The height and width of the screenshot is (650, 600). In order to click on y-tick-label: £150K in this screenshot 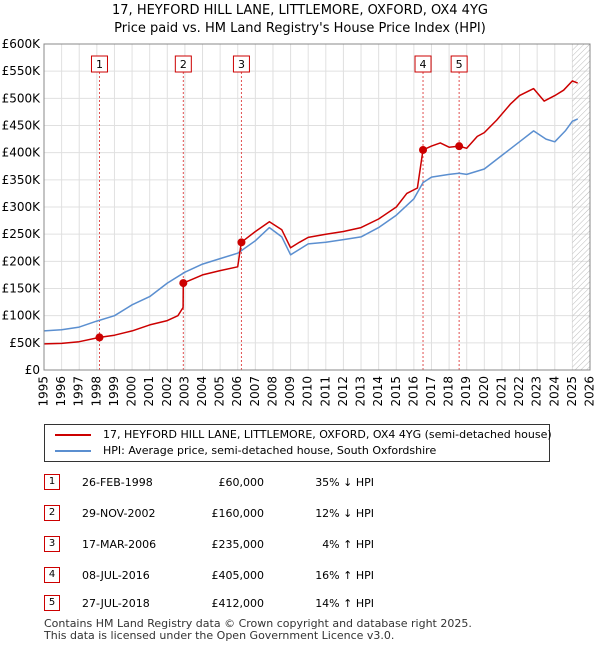, I will do `click(22, 289)`.